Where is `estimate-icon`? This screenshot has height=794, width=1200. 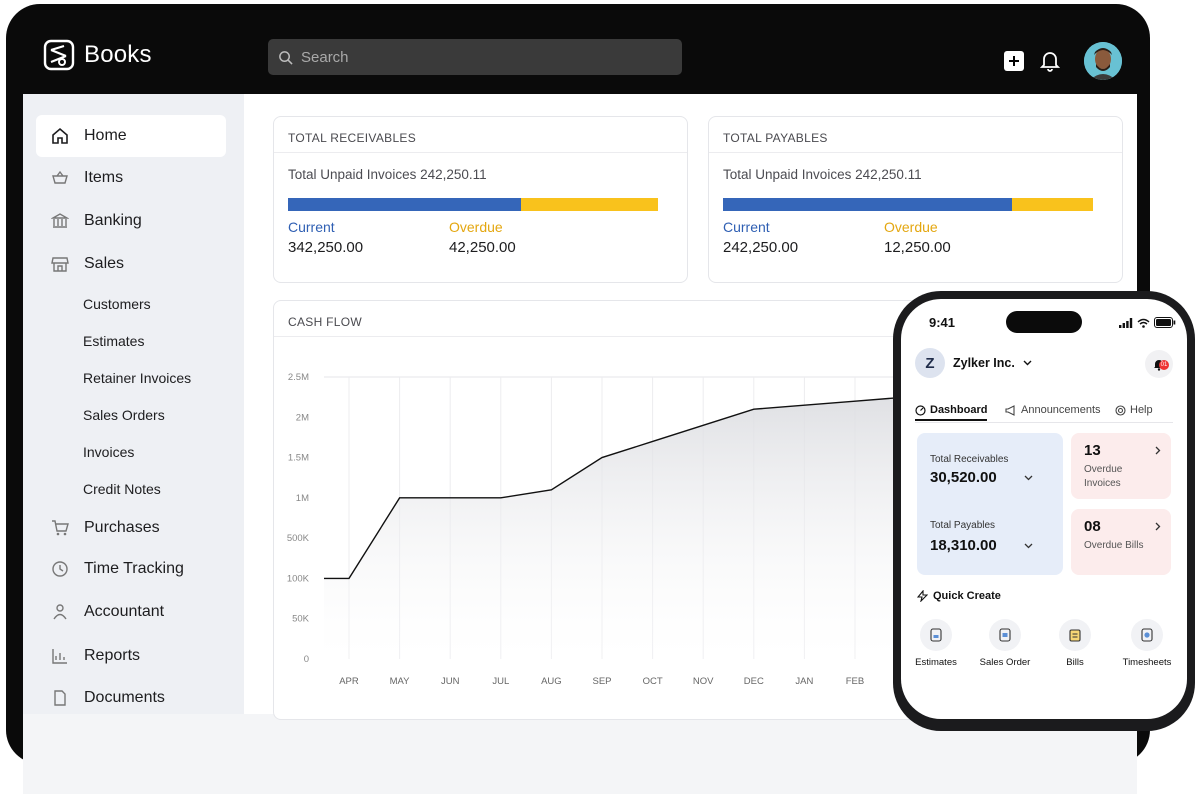 estimate-icon is located at coordinates (936, 635).